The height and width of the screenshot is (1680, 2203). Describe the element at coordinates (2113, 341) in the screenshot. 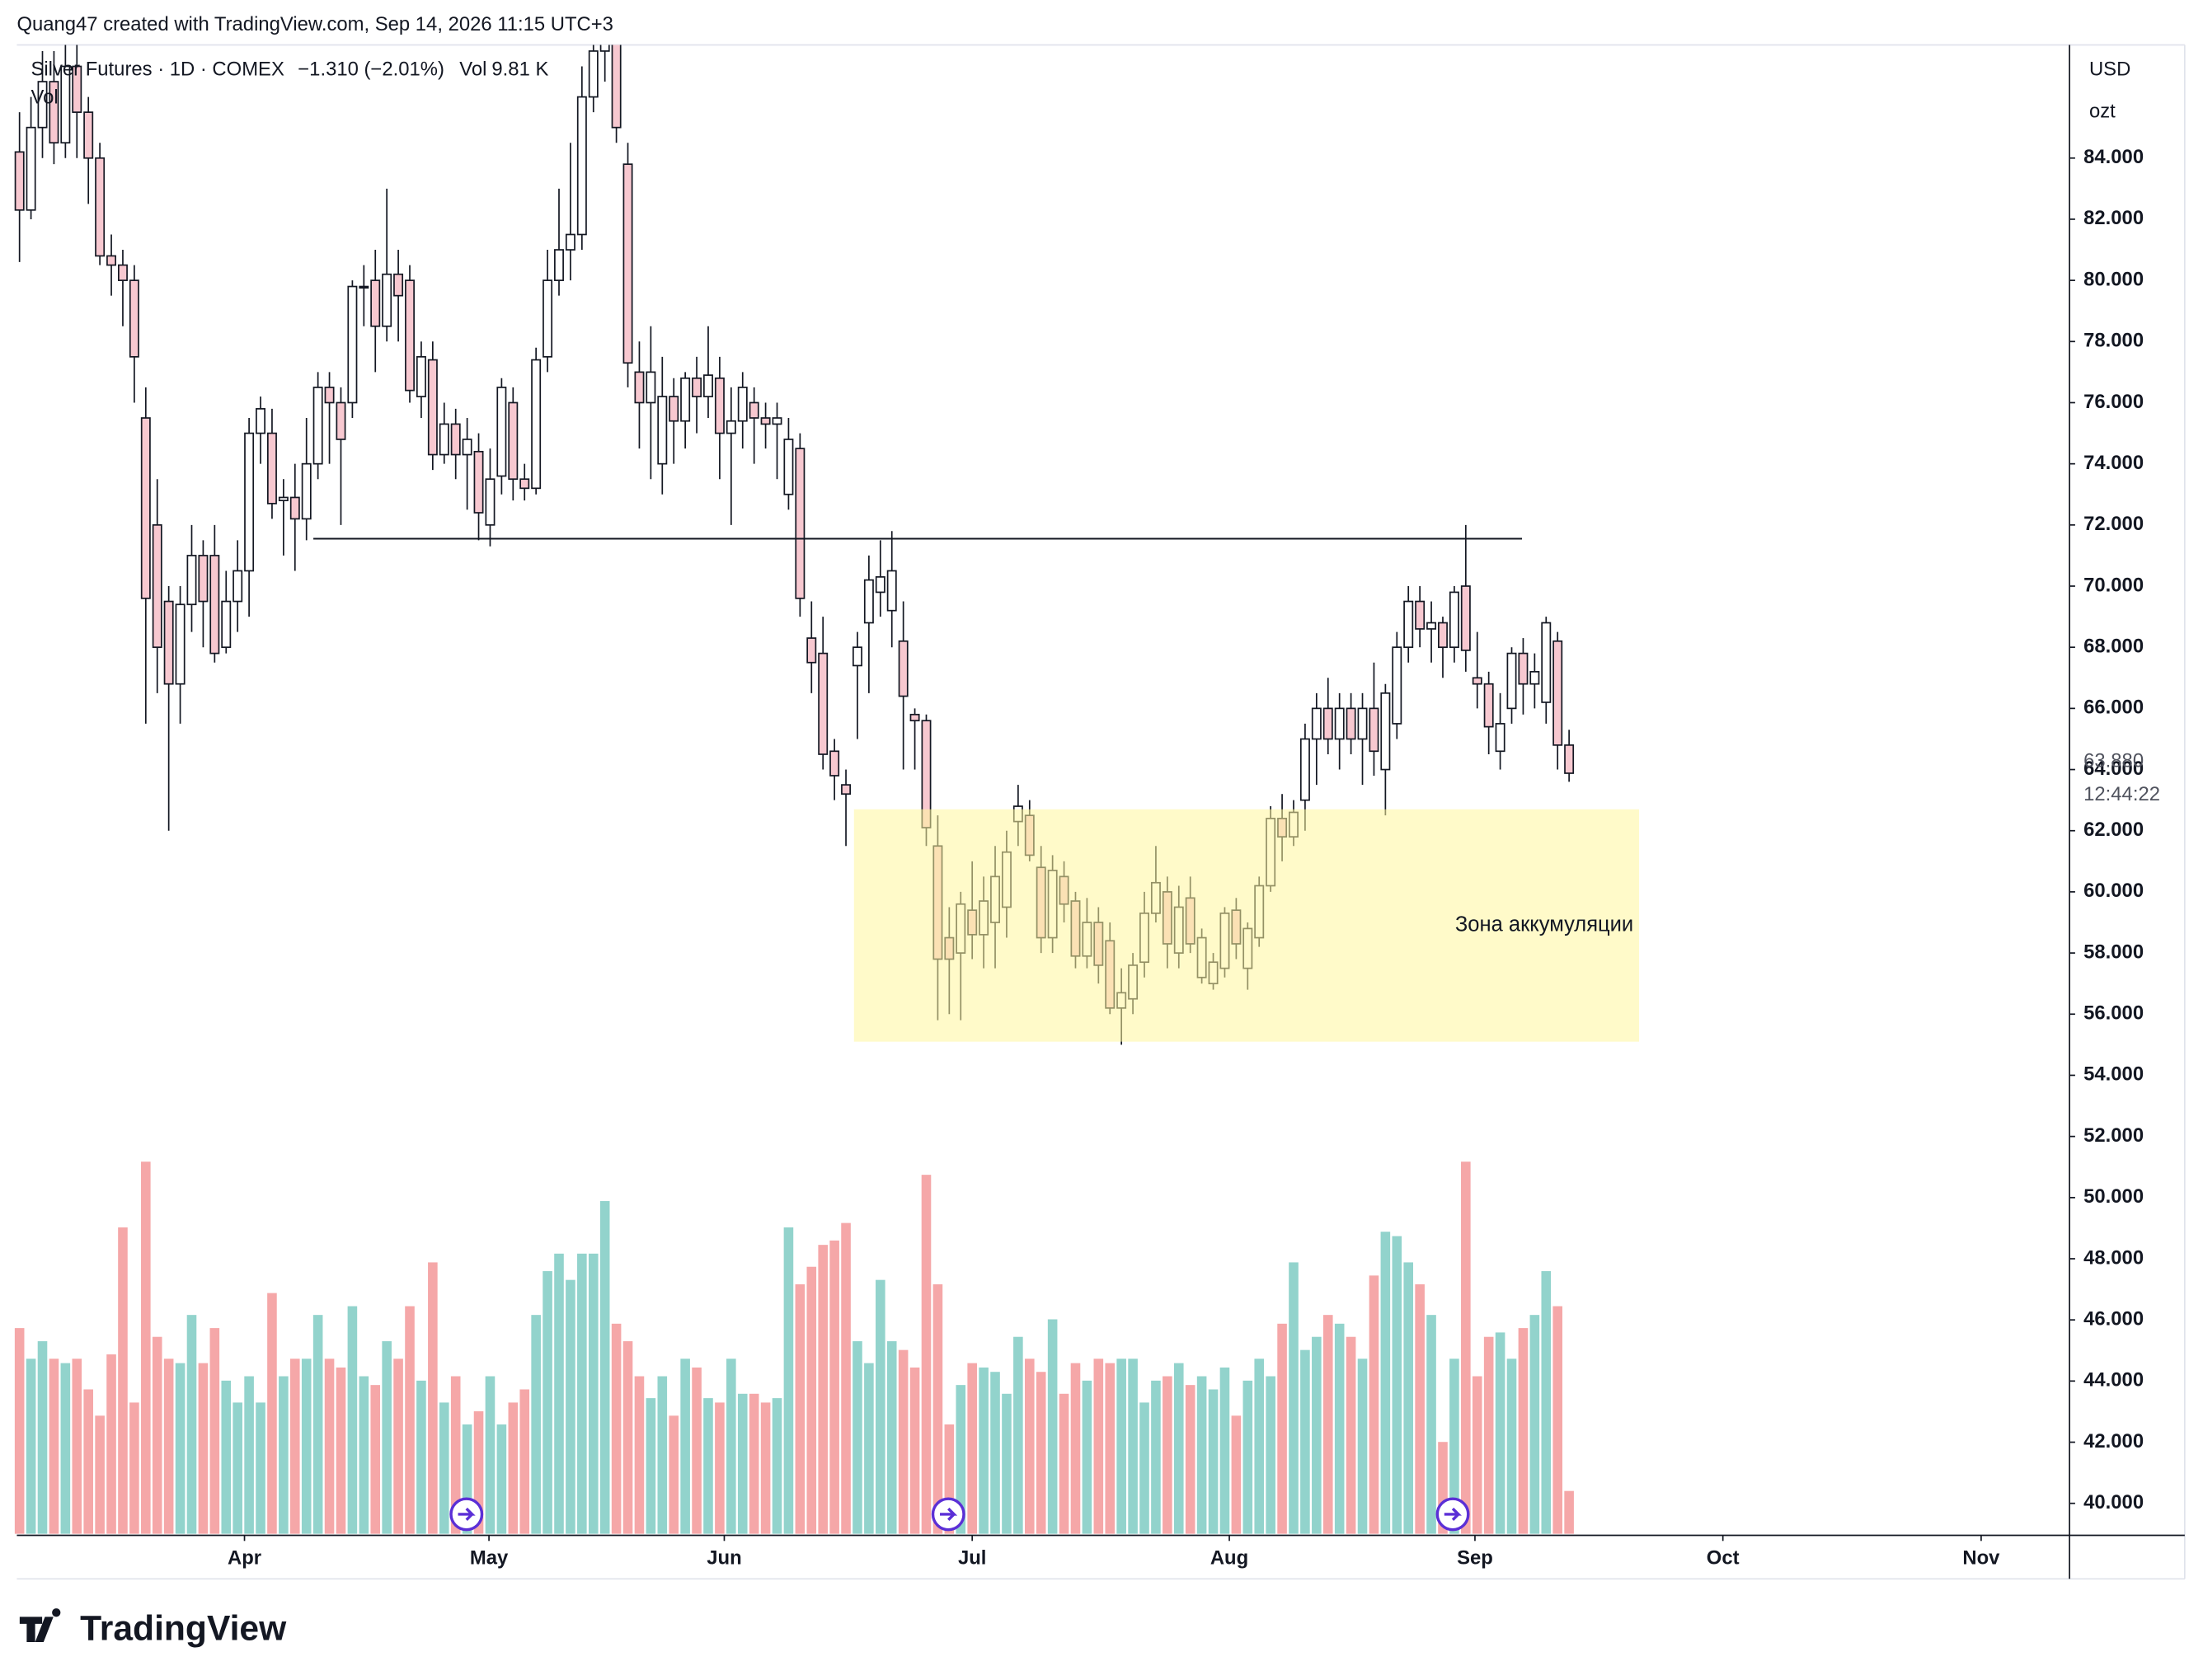

I see `y-tick-label: 78.000` at that location.